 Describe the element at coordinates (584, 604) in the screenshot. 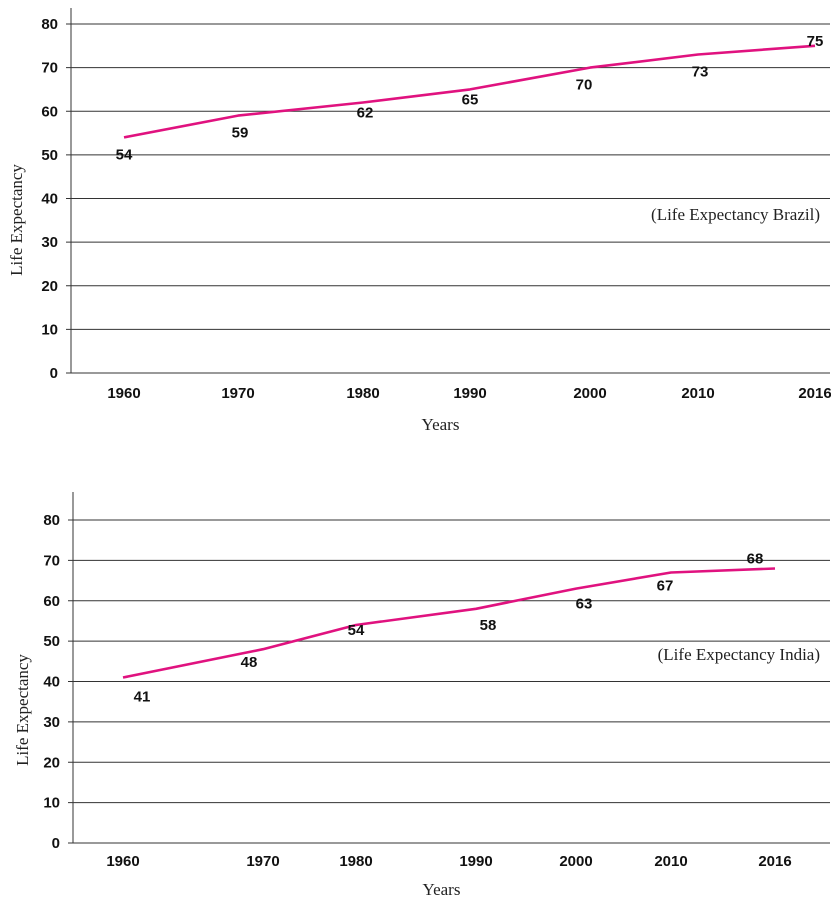

I see `data-label: 63` at that location.